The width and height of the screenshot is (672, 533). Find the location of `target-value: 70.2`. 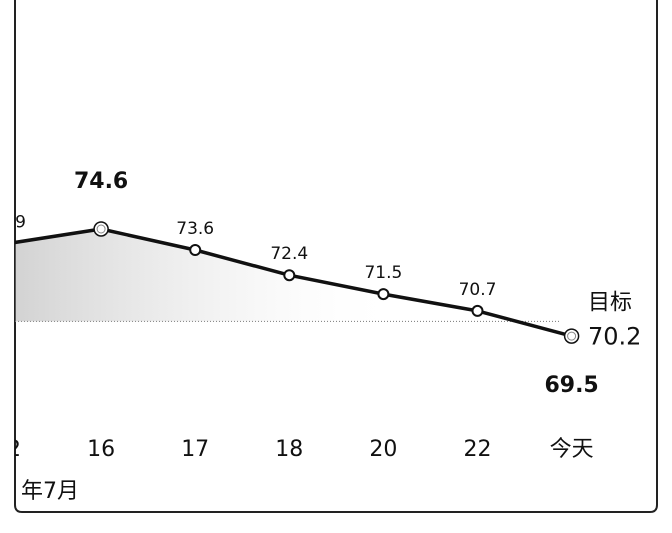

target-value: 70.2 is located at coordinates (614, 336).